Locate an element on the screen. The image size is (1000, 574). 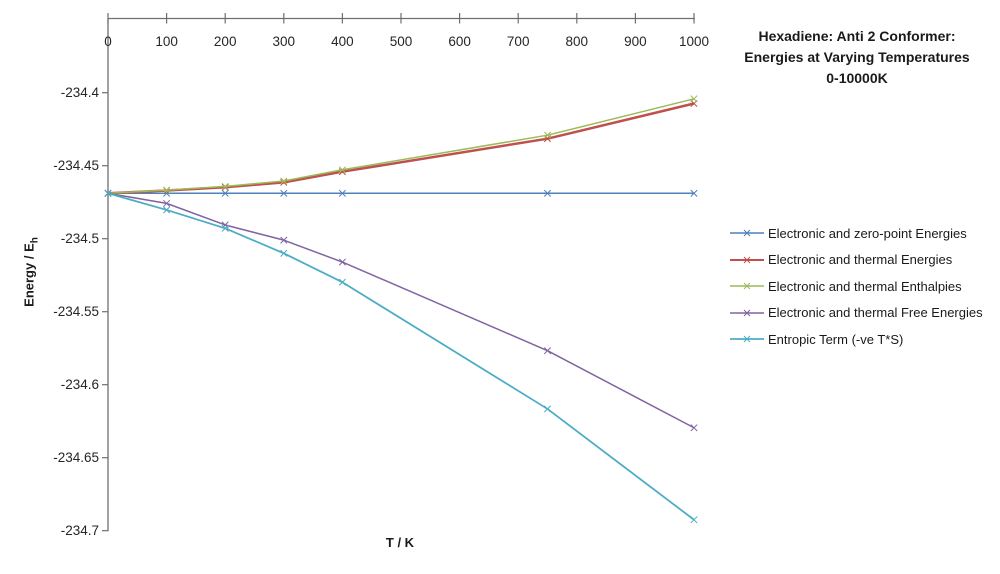
legend-label: Electronic and thermal Free Energies is located at coordinates (875, 313).